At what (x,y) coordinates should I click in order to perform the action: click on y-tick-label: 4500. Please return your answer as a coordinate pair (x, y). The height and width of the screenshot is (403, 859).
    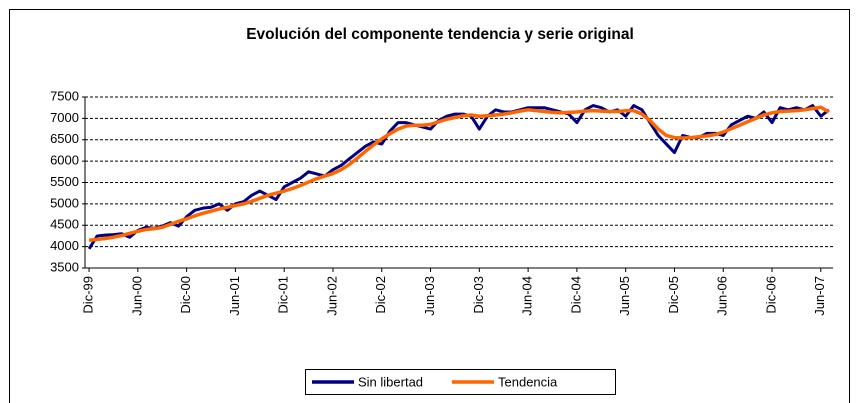
    Looking at the image, I should click on (64, 224).